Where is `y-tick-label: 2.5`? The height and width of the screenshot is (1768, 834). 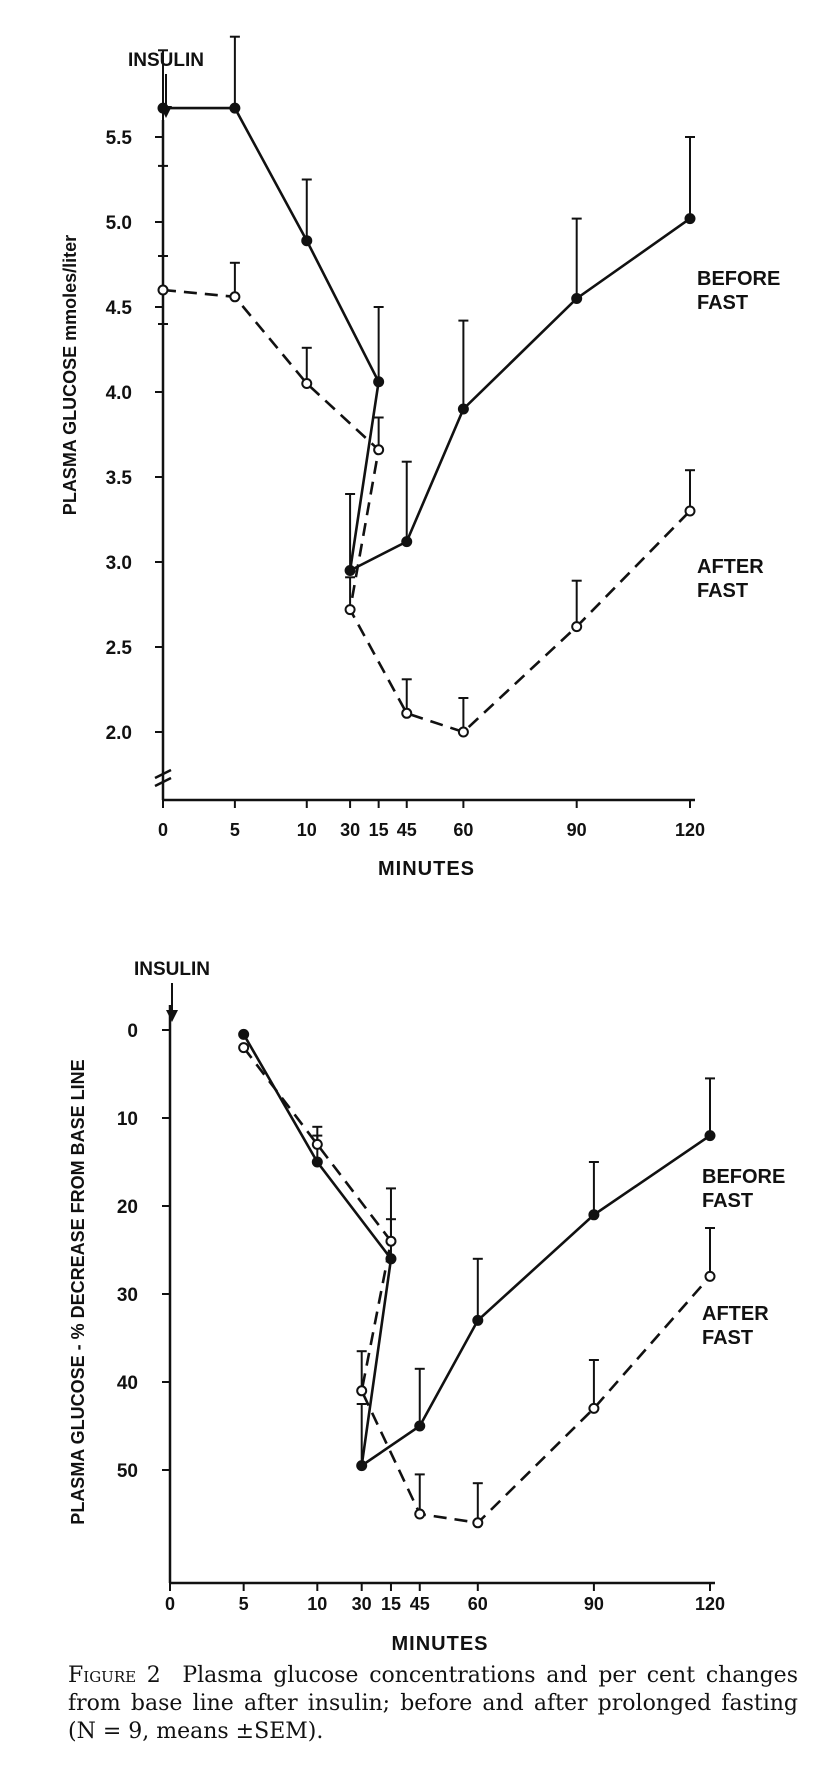 y-tick-label: 2.5 is located at coordinates (119, 648).